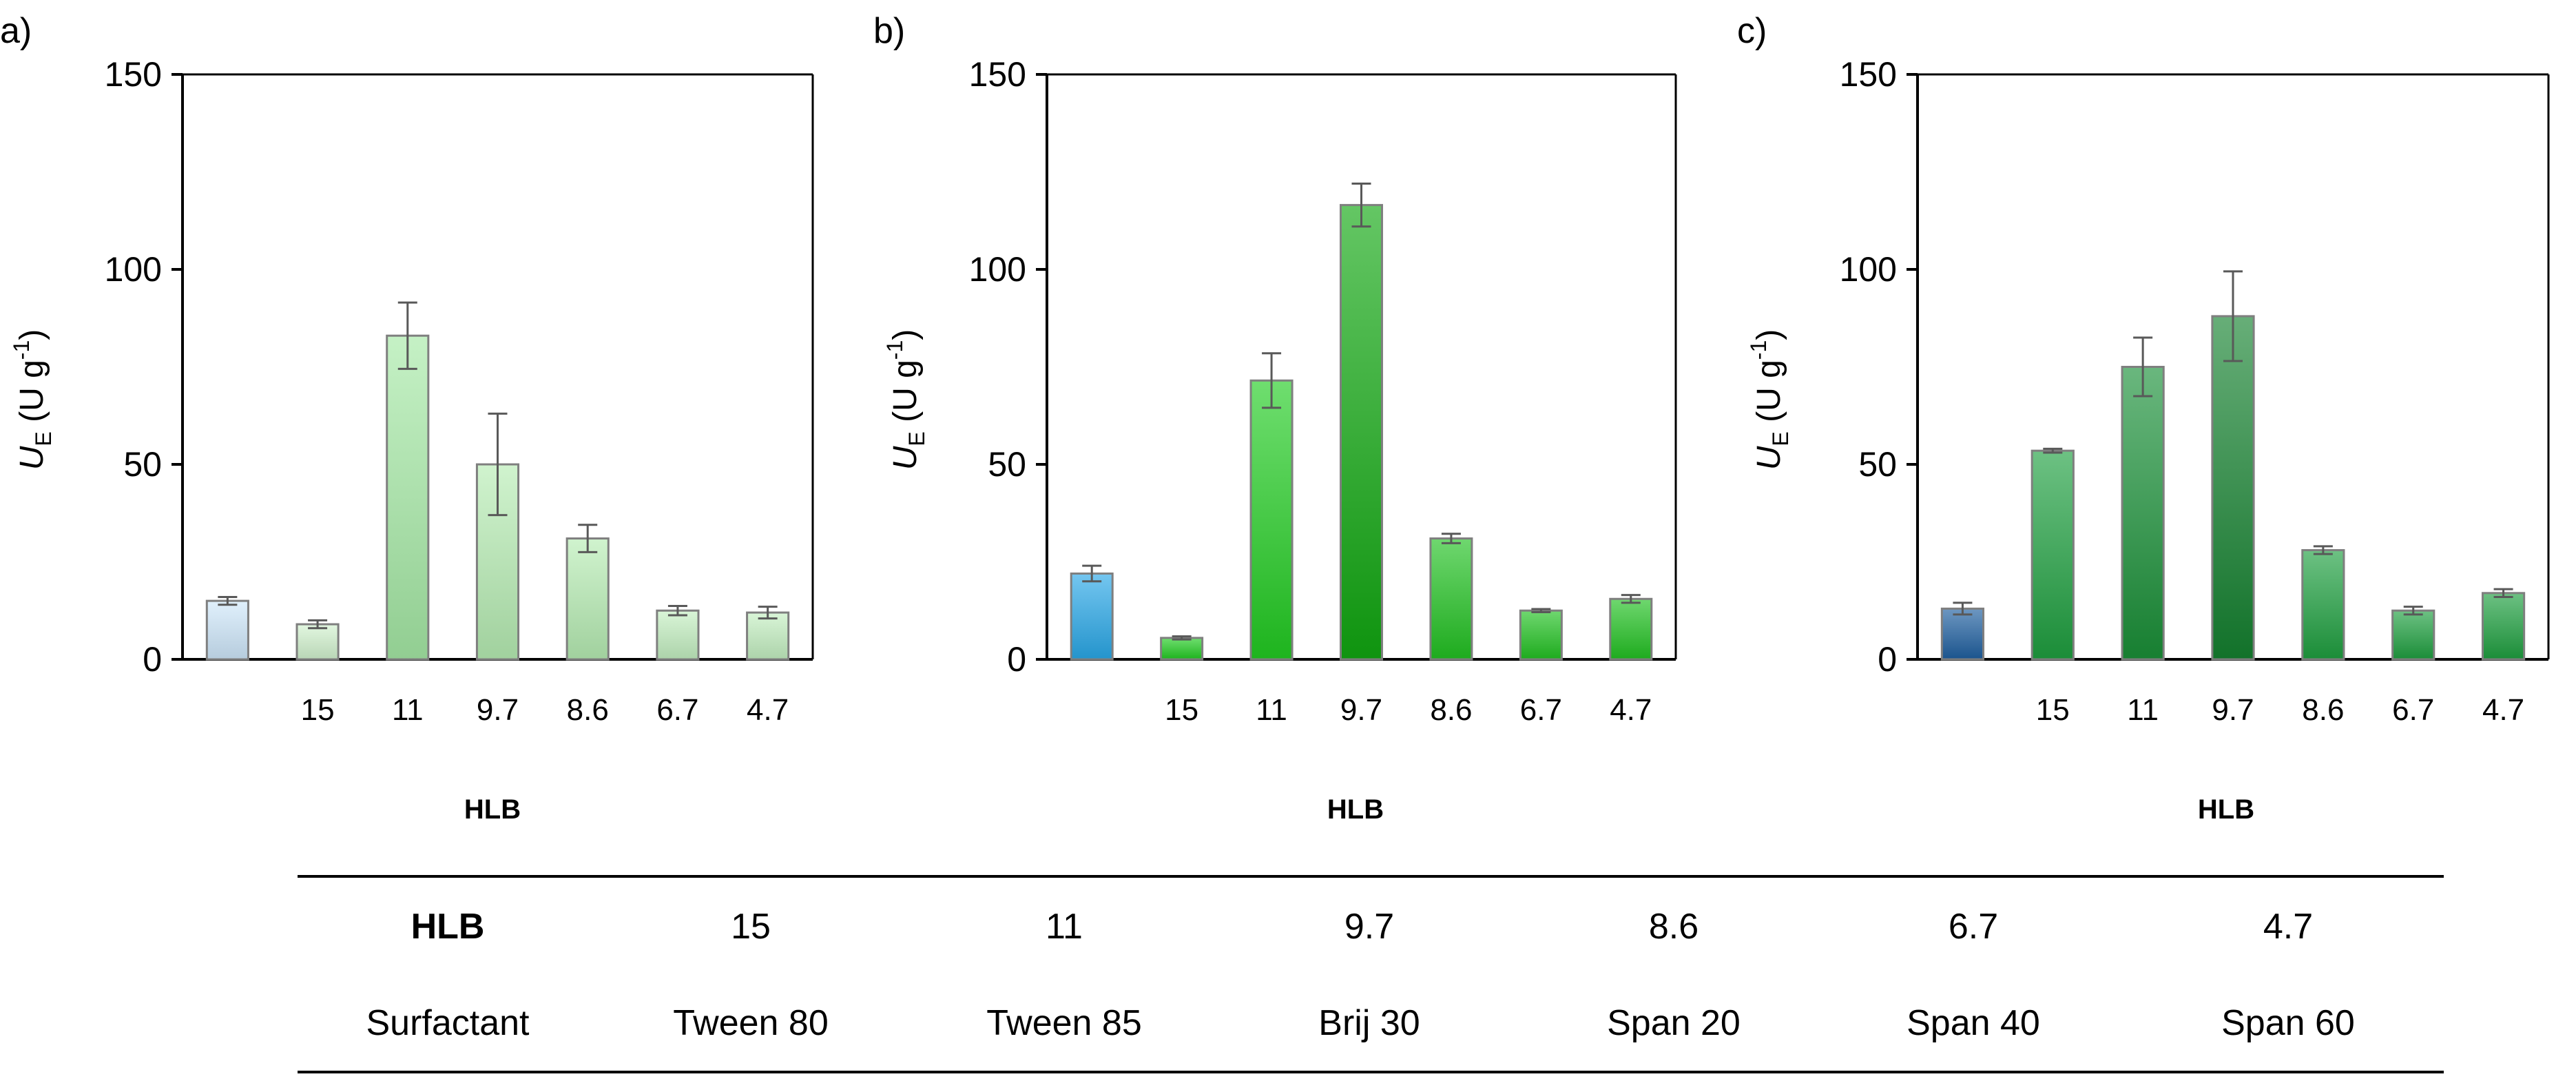 This screenshot has height=1081, width=2576. What do you see at coordinates (448, 927) in the screenshot?
I see `table-hlb-header: HLB` at bounding box center [448, 927].